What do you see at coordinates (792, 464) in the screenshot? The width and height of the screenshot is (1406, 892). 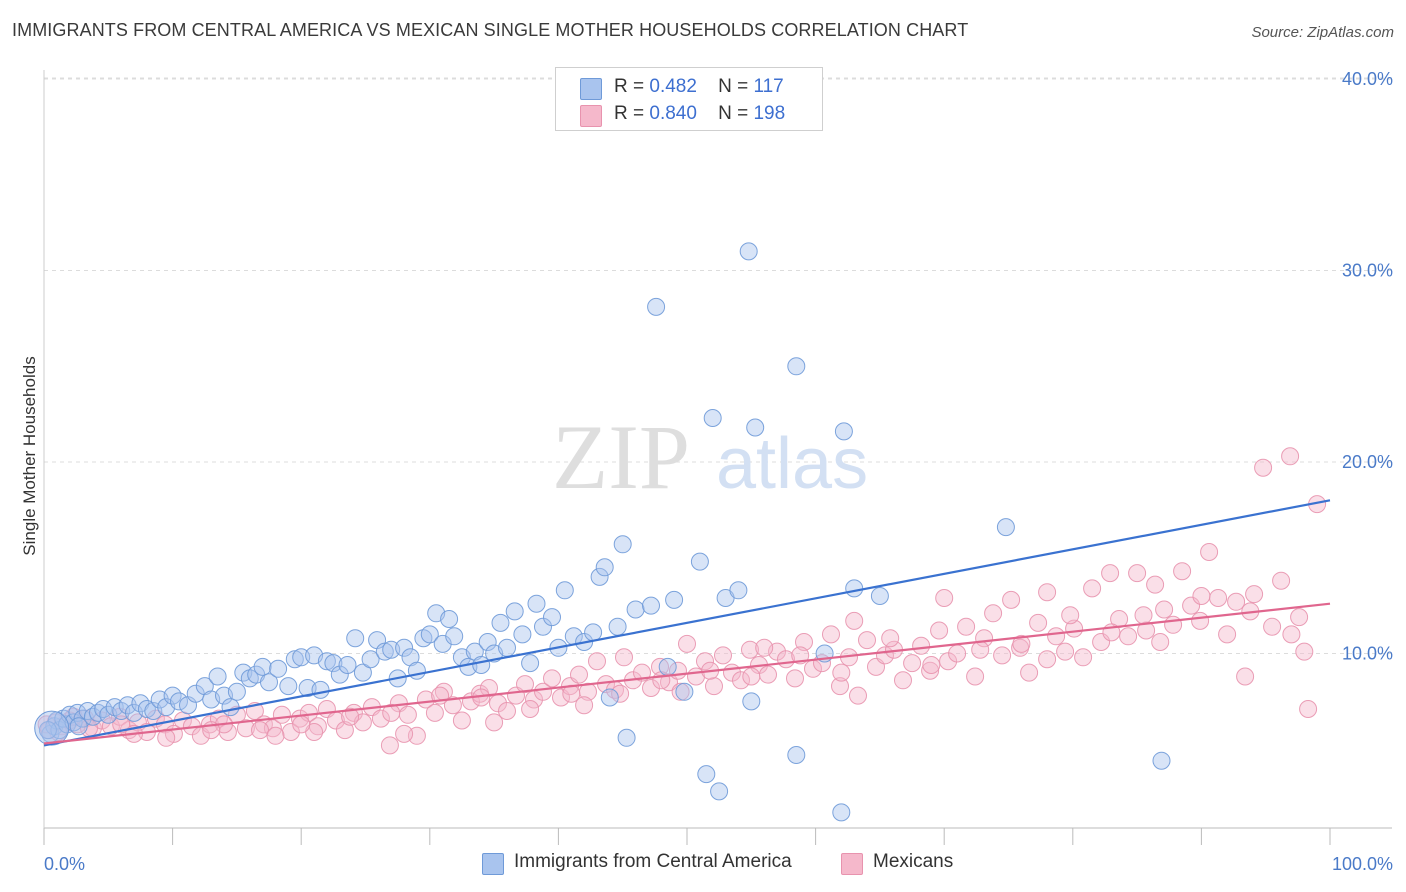 I see `watermark-atlas: atlas` at bounding box center [792, 464].